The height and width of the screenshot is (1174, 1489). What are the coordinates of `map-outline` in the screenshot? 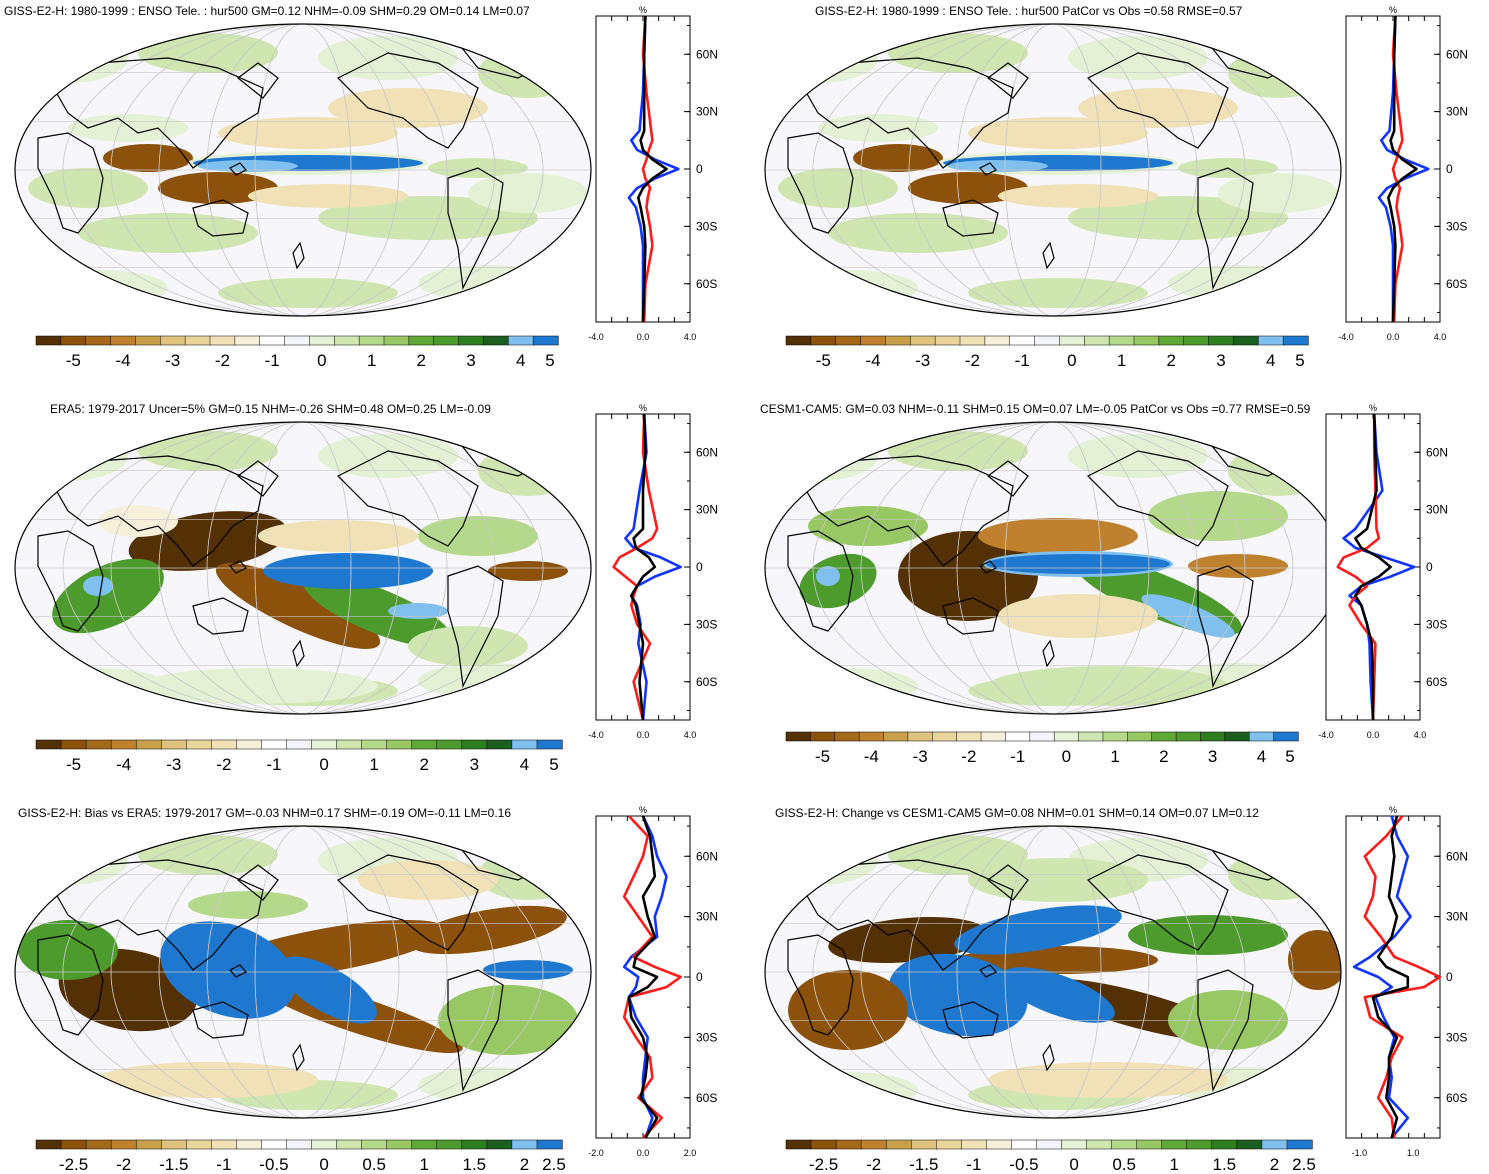 It's located at (1053, 170).